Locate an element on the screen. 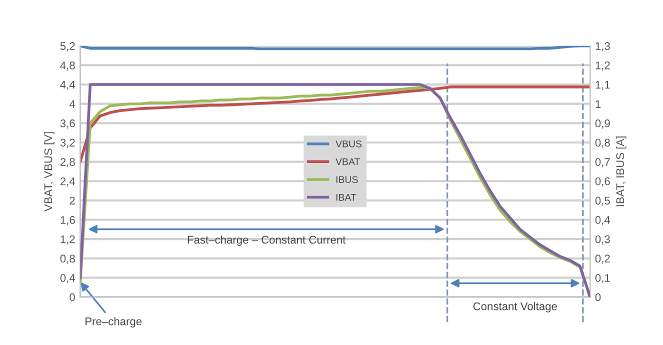  y2-tick-label: 0,9 is located at coordinates (602, 124).